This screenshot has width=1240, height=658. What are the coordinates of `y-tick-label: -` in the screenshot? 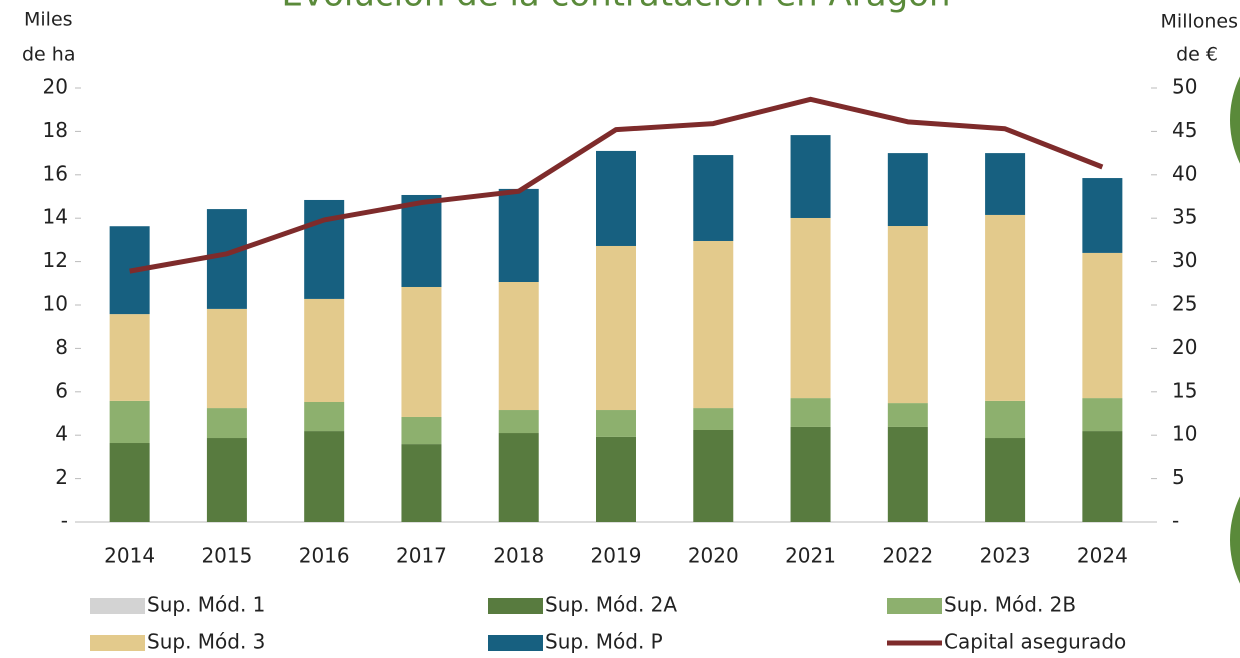 It's located at (64, 521).